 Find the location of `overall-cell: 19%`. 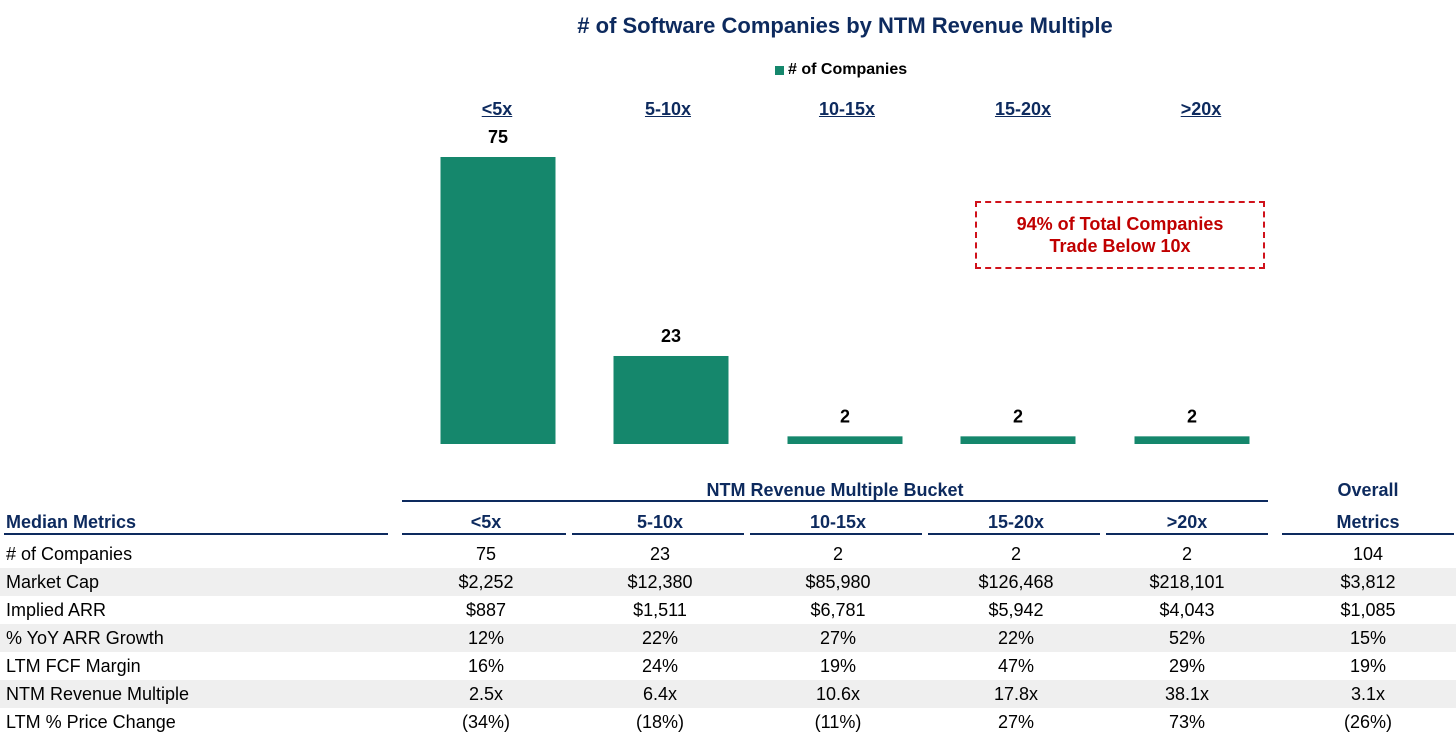

overall-cell: 19% is located at coordinates (1368, 666).